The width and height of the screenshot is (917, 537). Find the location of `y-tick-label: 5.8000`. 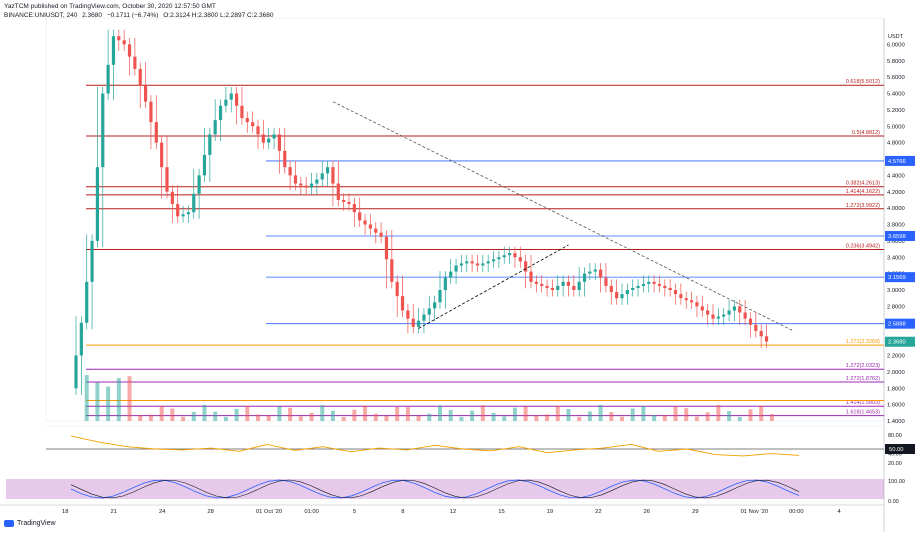

y-tick-label: 5.8000 is located at coordinates (896, 62).